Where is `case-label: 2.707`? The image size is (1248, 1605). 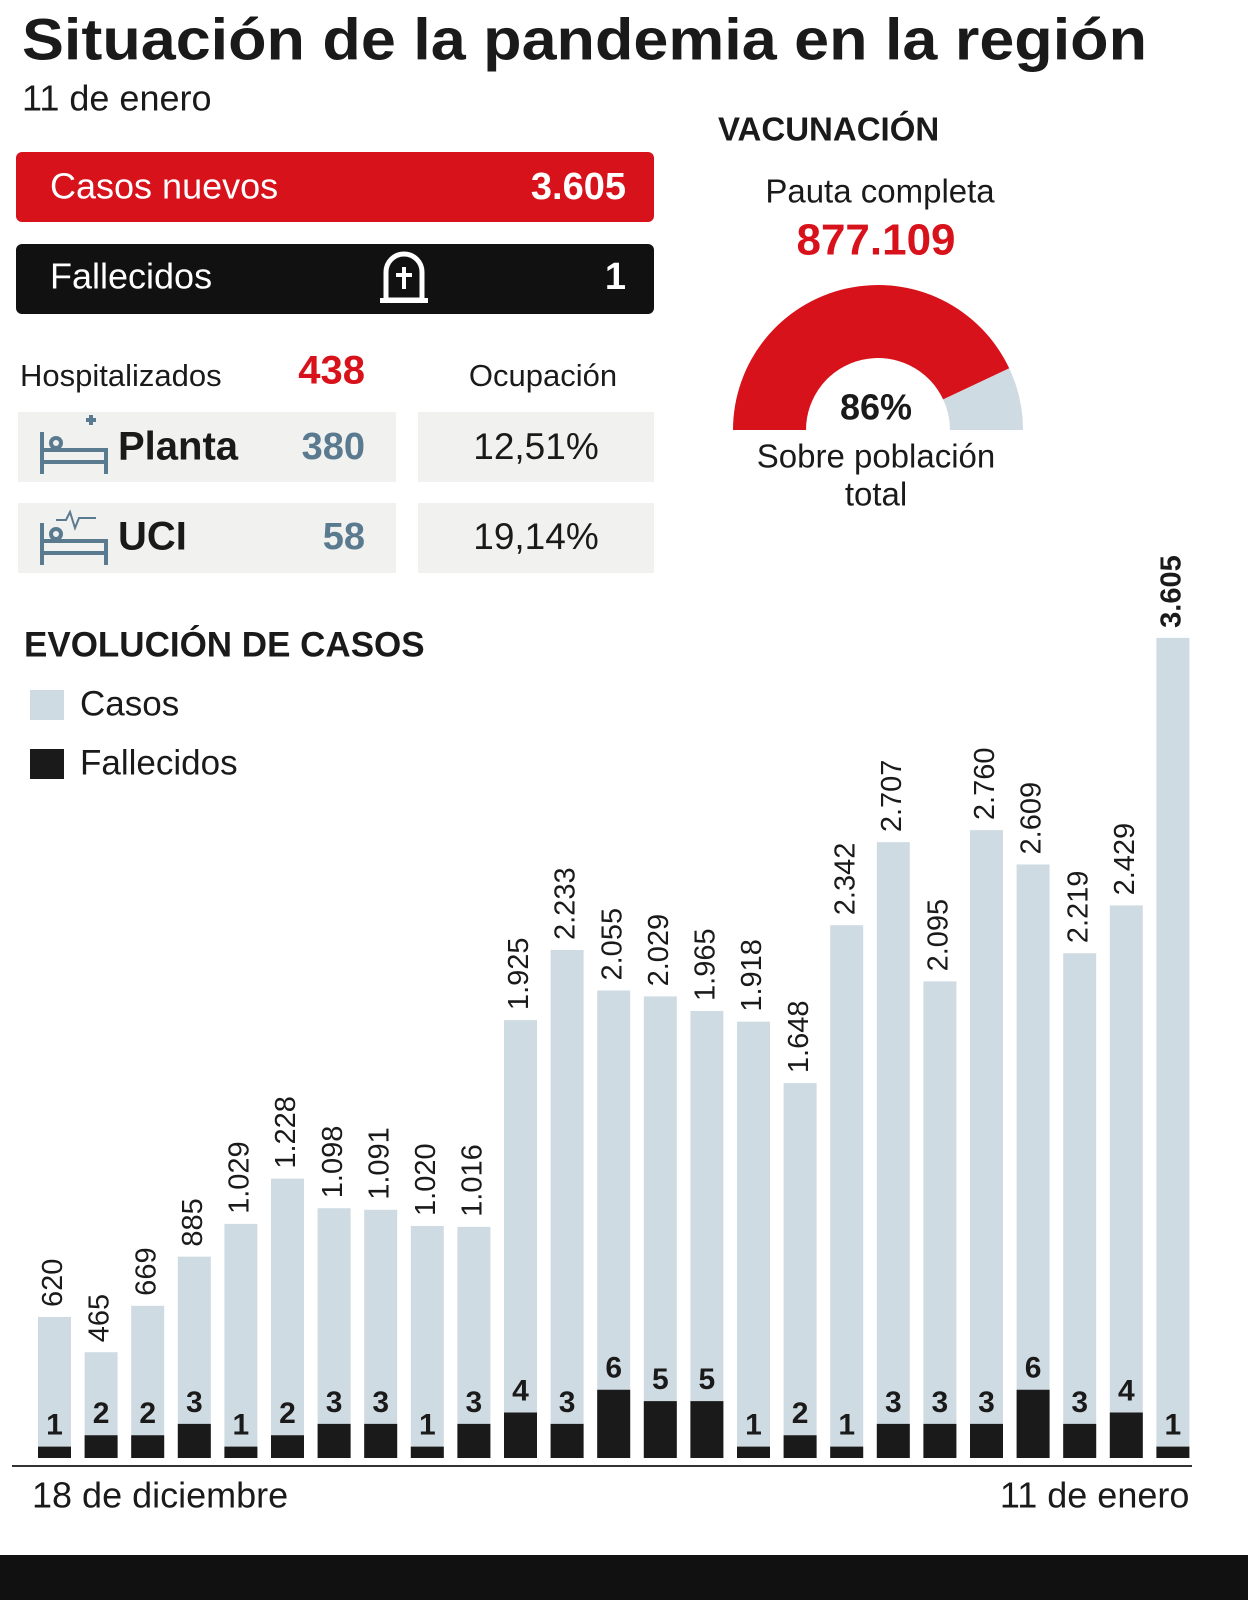 case-label: 2.707 is located at coordinates (892, 796).